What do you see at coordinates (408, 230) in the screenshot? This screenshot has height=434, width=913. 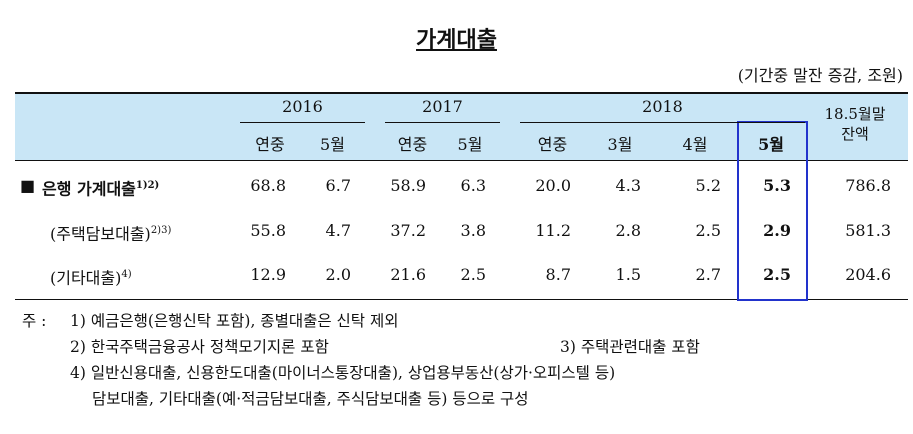 I see `cell: 37.2` at bounding box center [408, 230].